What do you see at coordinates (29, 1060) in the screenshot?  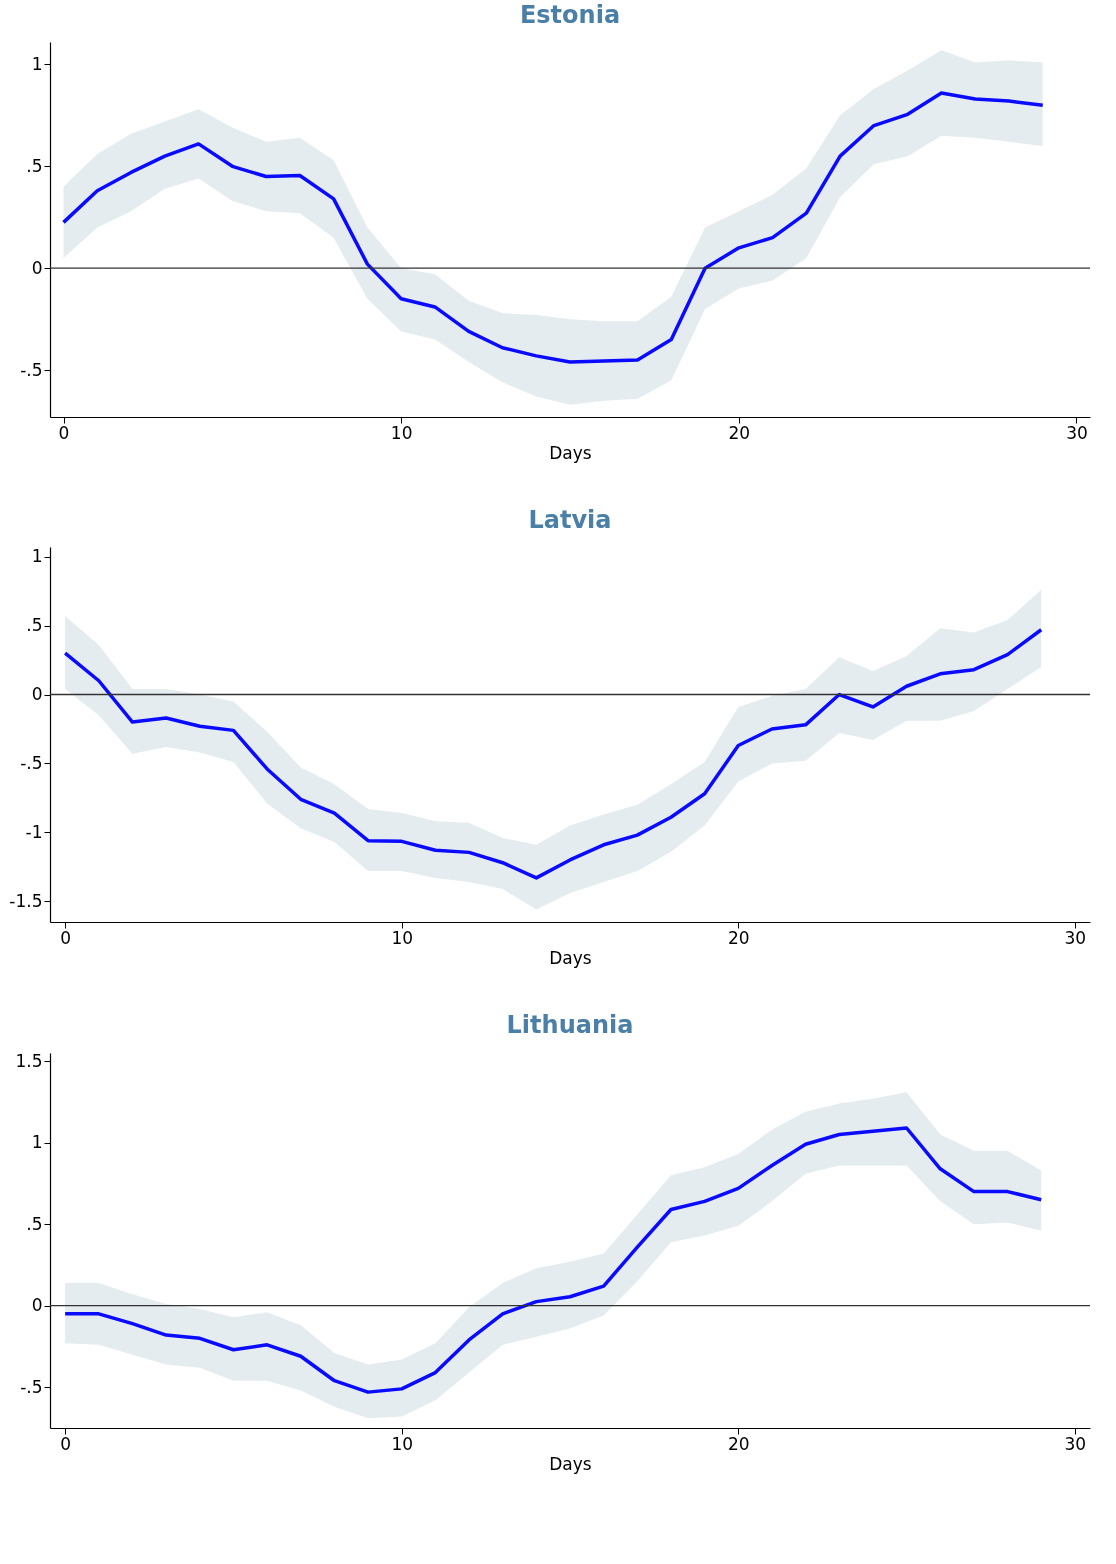 I see `y-tick-label: 1.5` at bounding box center [29, 1060].